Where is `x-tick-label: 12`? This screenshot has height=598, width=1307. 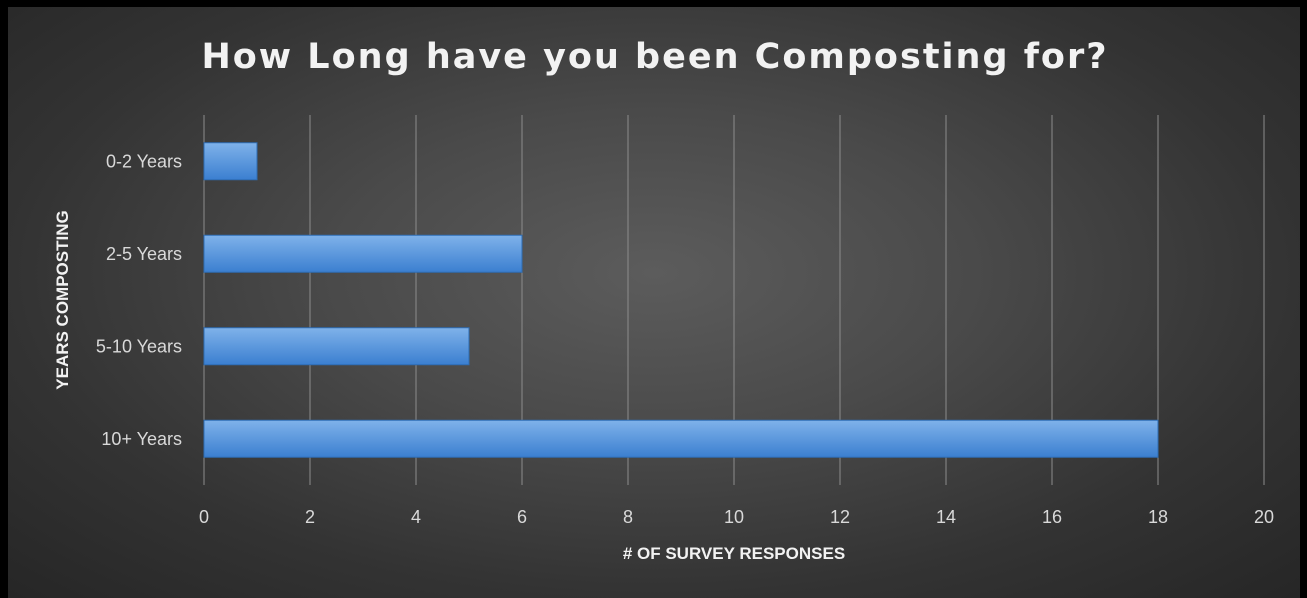 x-tick-label: 12 is located at coordinates (840, 517).